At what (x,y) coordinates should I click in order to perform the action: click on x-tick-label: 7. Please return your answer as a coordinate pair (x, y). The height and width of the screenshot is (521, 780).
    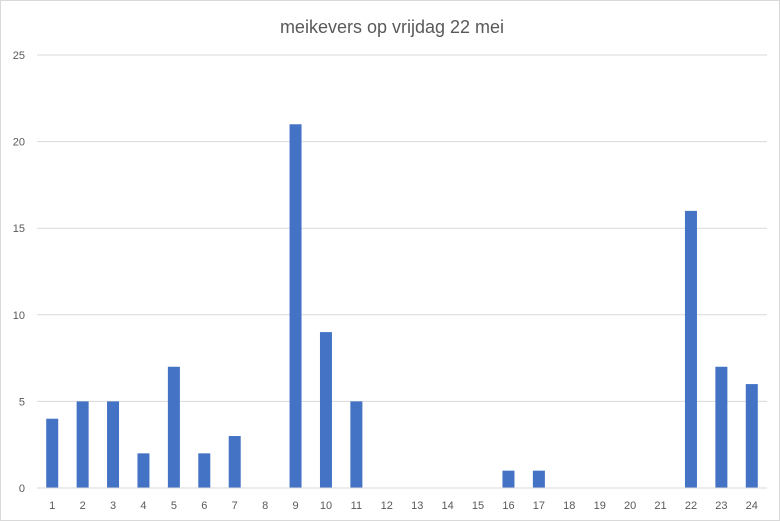
    Looking at the image, I should click on (235, 506).